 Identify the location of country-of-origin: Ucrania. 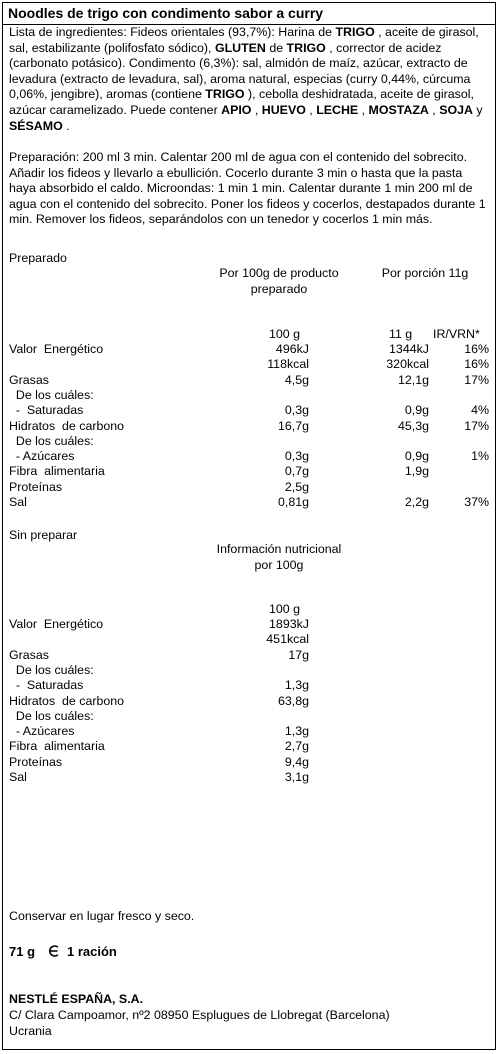
(30, 1031).